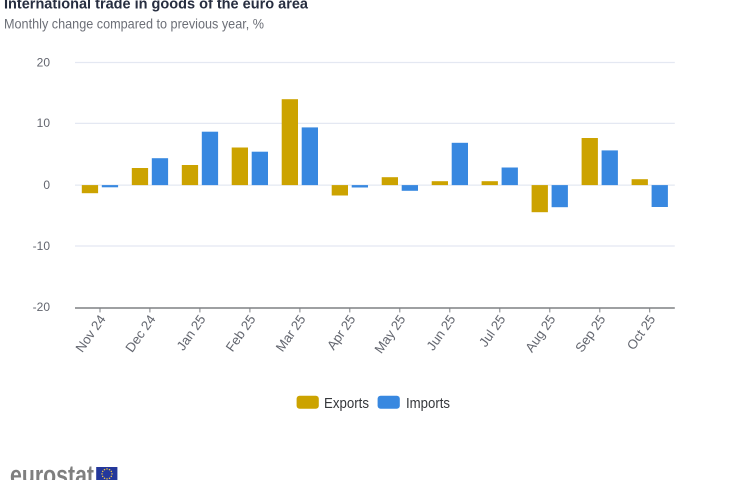 The image size is (750, 480). What do you see at coordinates (90, 333) in the screenshot?
I see `svg-text: Nov 24` at bounding box center [90, 333].